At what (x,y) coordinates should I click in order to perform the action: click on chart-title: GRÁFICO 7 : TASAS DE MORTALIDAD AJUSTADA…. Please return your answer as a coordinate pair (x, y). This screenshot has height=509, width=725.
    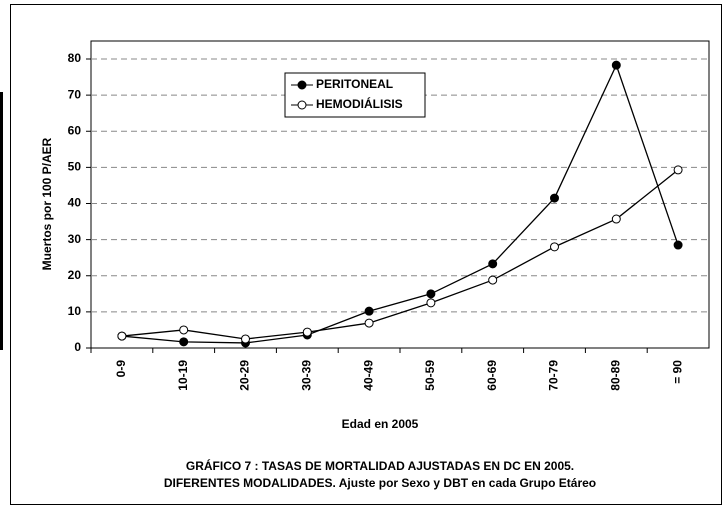
    Looking at the image, I should click on (380, 465).